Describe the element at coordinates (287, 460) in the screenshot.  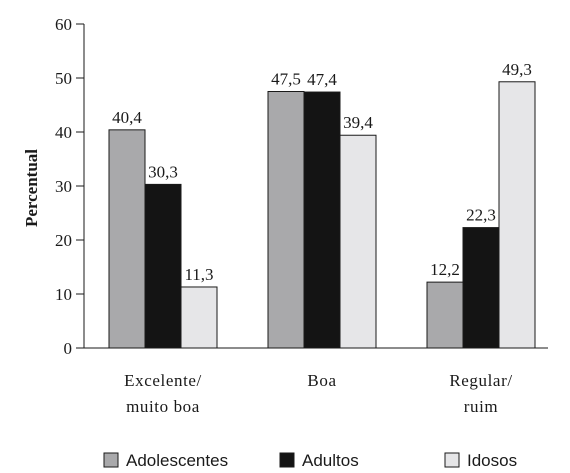
I see `legend-swatch-adultos` at that location.